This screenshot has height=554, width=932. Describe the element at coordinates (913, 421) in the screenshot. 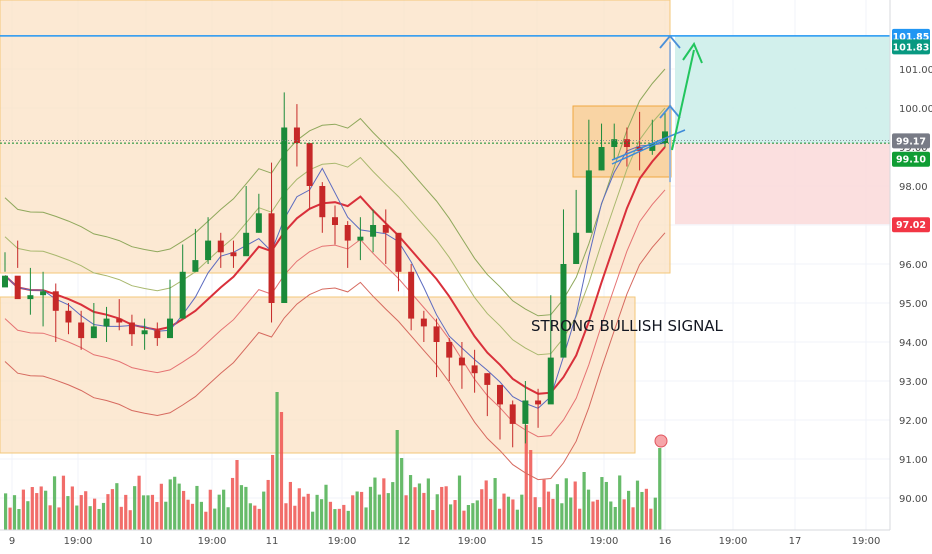

I see `y-tick-label-2: 92.00` at that location.